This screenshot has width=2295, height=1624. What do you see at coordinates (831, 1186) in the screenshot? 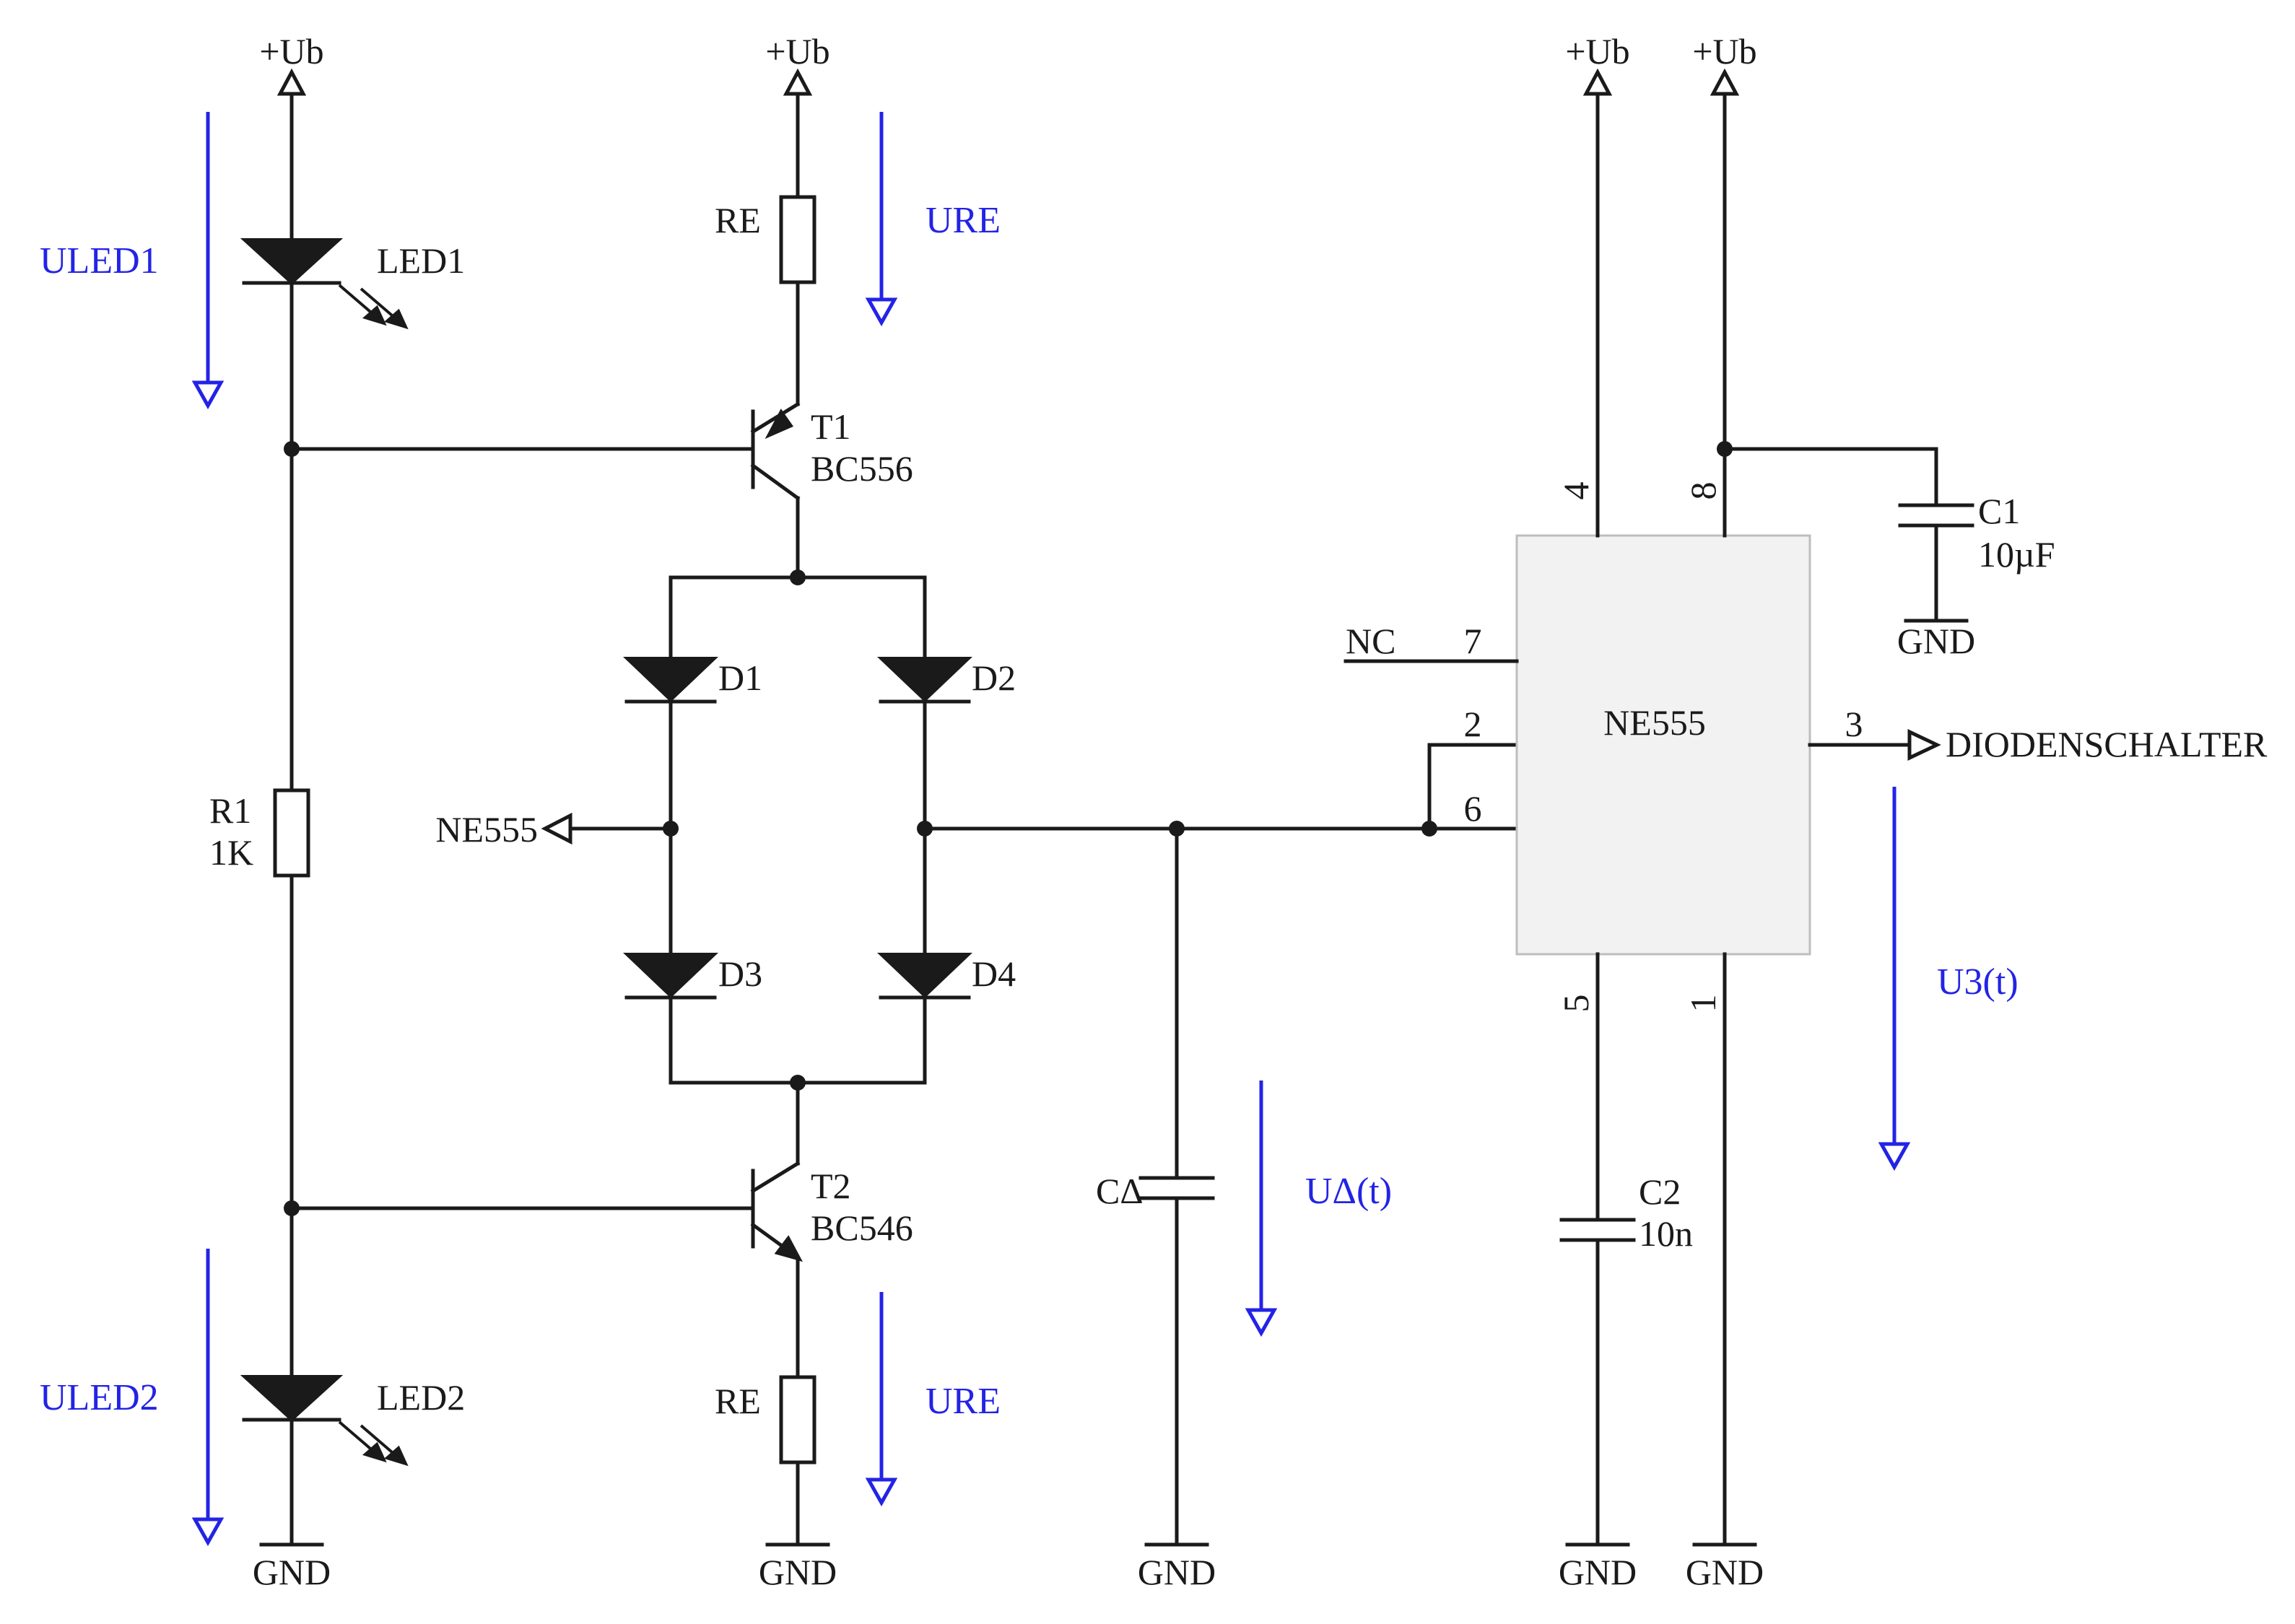
I see `t2-label: T2` at bounding box center [831, 1186].